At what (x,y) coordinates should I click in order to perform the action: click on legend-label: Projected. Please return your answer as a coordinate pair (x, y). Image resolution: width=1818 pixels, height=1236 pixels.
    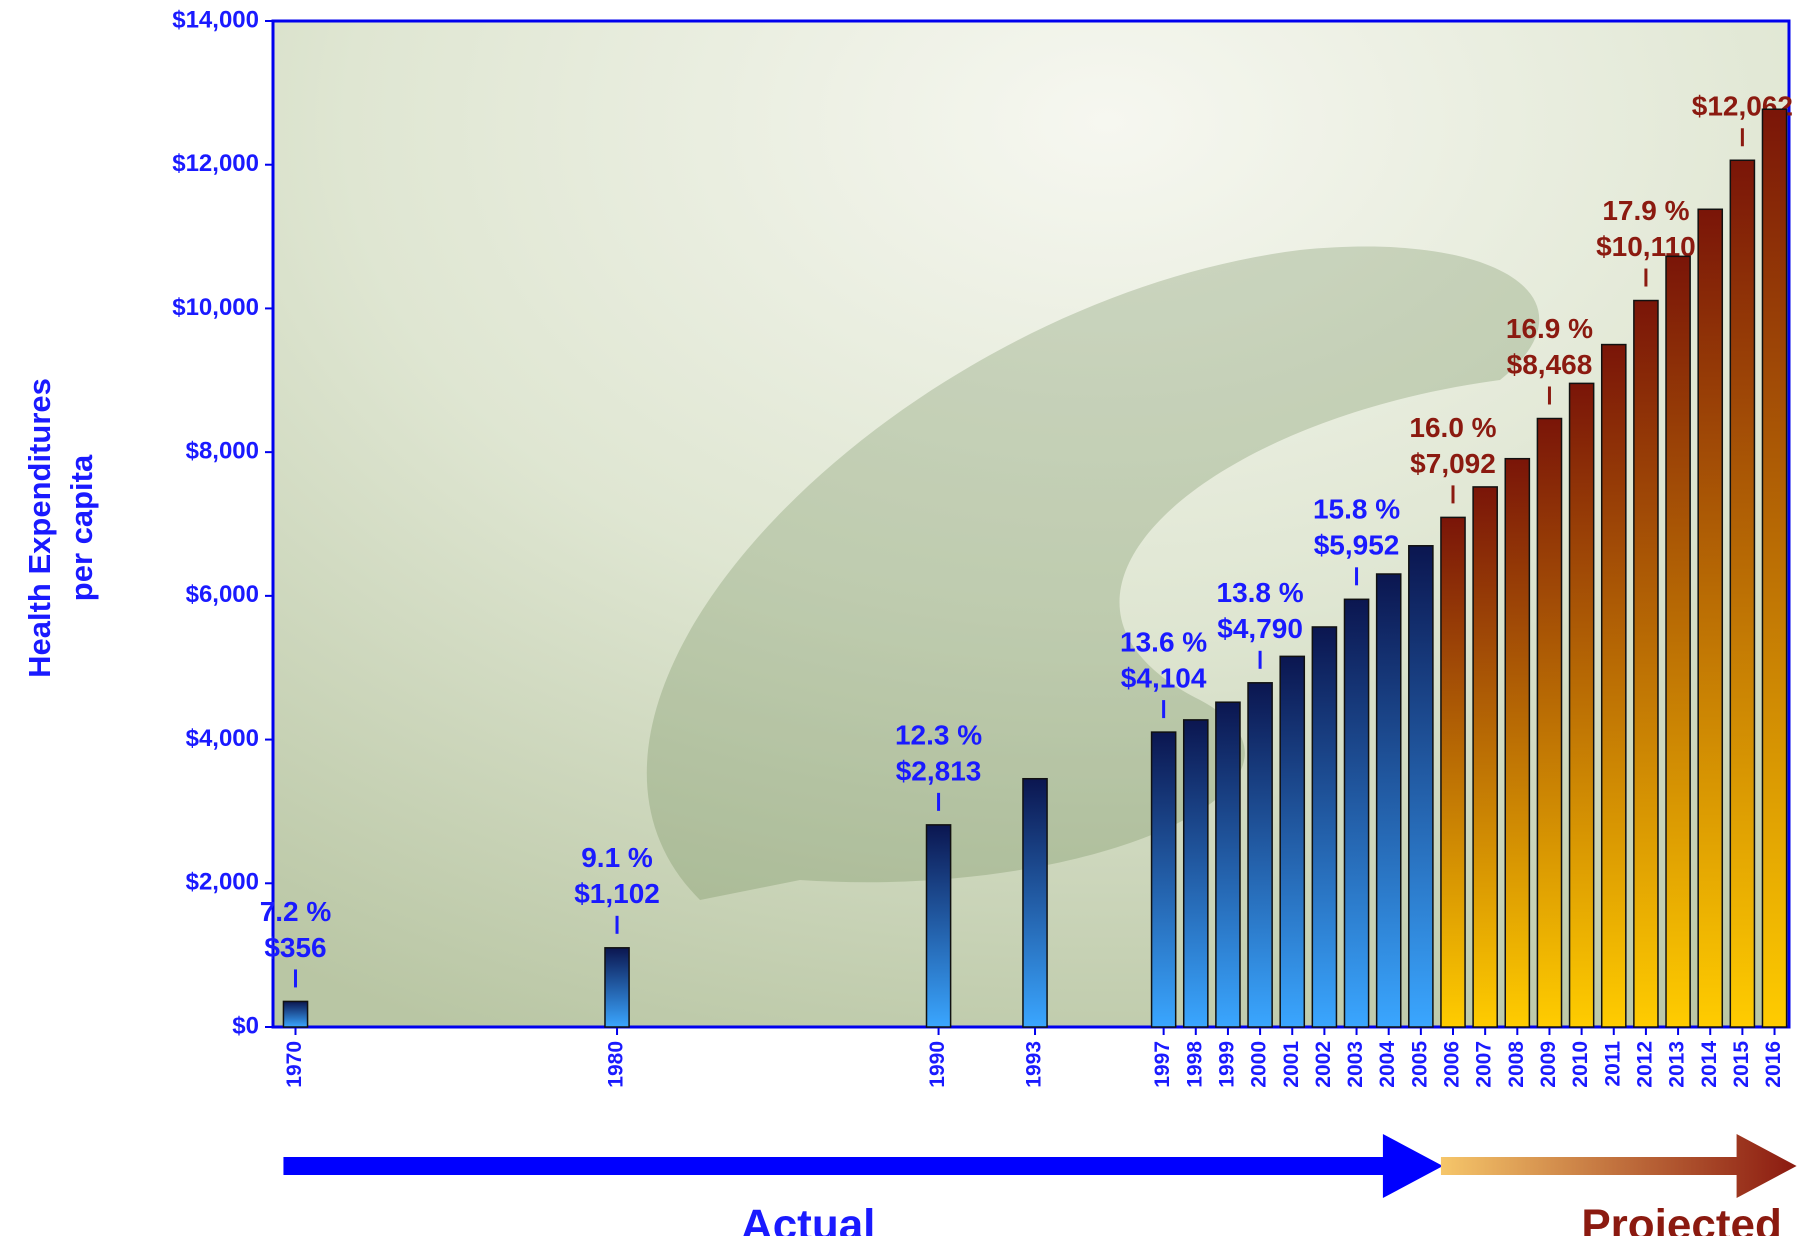
    Looking at the image, I should click on (1681, 1218).